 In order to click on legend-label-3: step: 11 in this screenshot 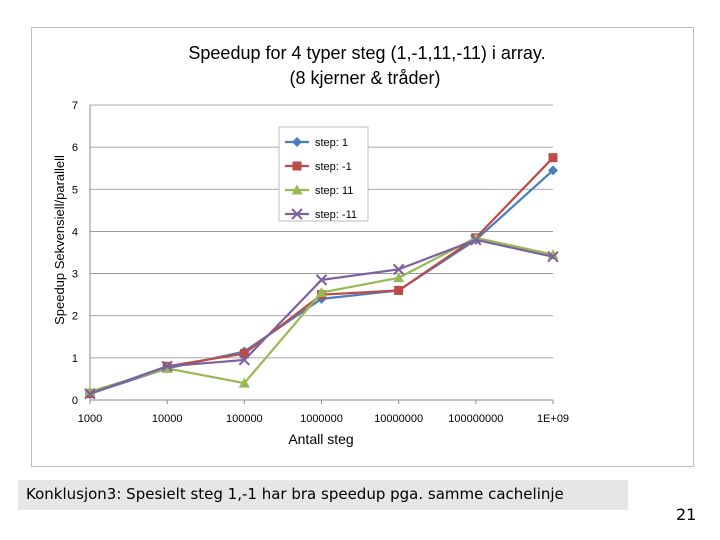, I will do `click(334, 191)`.